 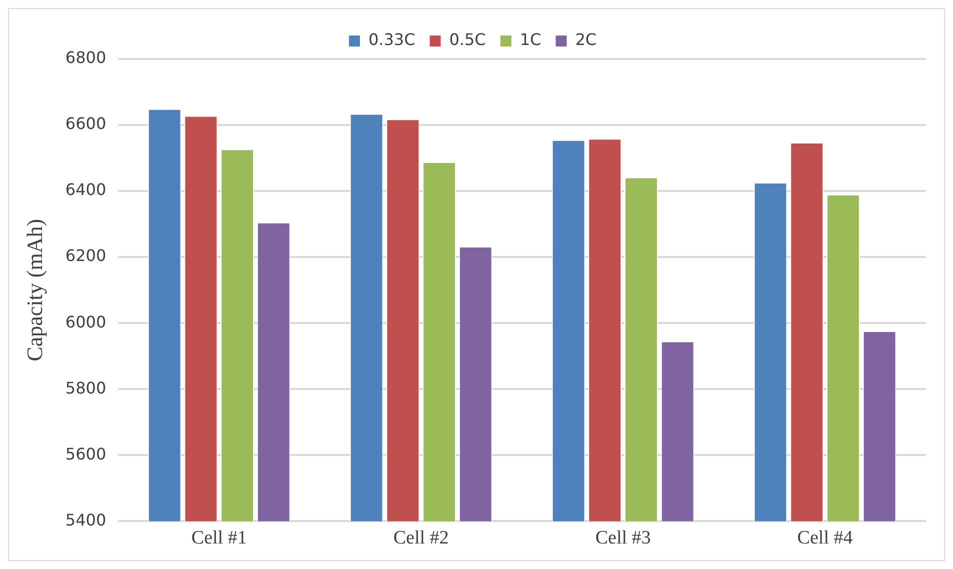 What do you see at coordinates (623, 538) in the screenshot?
I see `x-tick-label: Cell #3` at bounding box center [623, 538].